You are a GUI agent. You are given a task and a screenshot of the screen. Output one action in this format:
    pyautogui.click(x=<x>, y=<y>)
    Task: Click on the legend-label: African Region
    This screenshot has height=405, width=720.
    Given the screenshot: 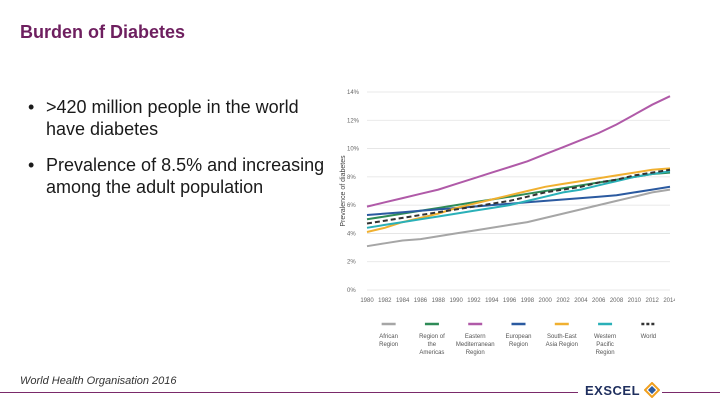 What is the action you would take?
    pyautogui.click(x=388, y=341)
    